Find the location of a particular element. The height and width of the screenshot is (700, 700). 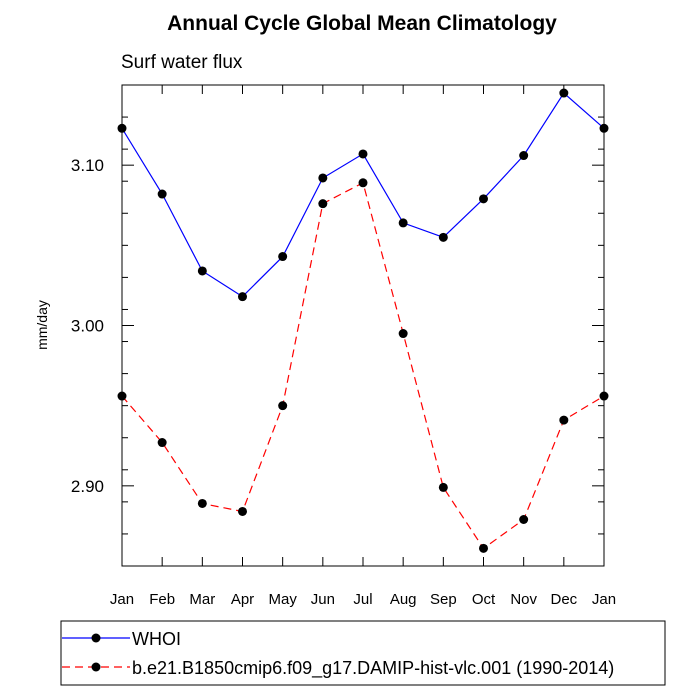

x-tick-label: Oct is located at coordinates (484, 599).